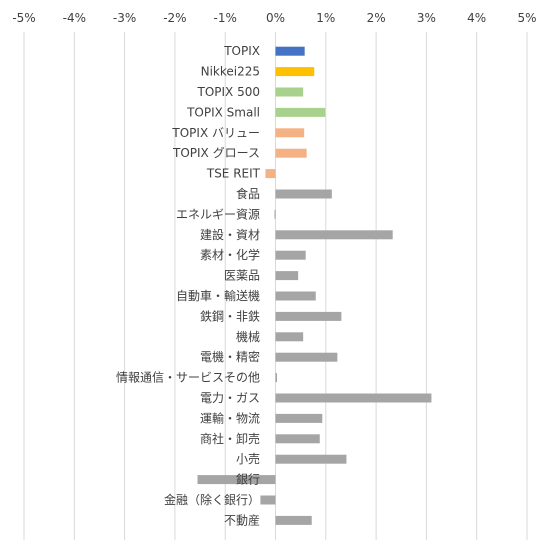  What do you see at coordinates (230, 72) in the screenshot?
I see `category-label: Nikkei225` at bounding box center [230, 72].